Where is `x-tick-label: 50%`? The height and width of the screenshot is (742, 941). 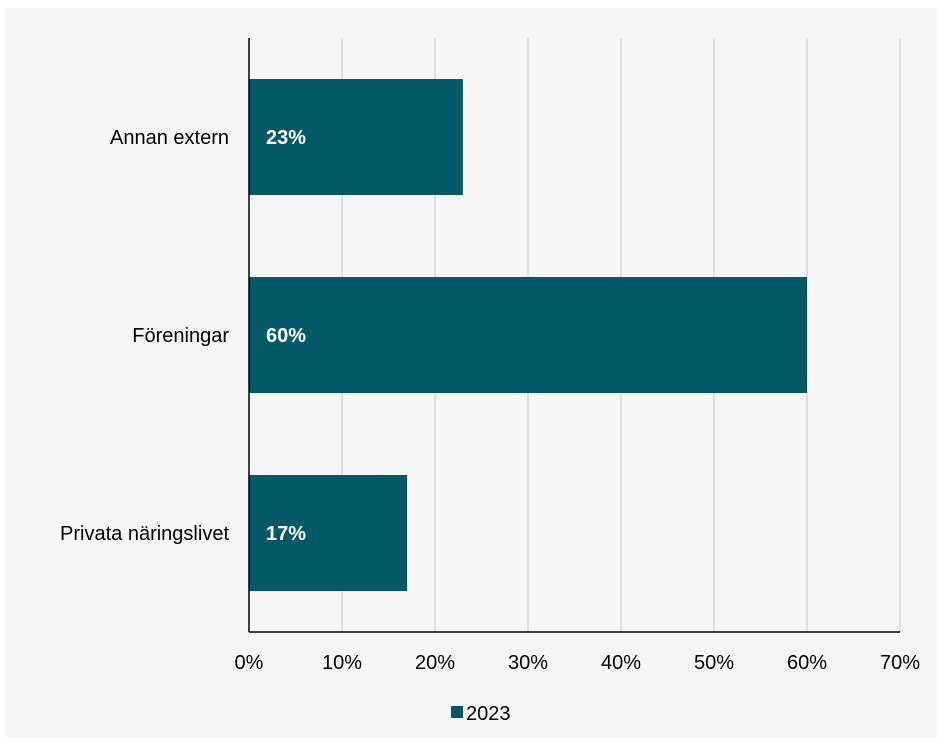 x-tick-label: 50% is located at coordinates (714, 663).